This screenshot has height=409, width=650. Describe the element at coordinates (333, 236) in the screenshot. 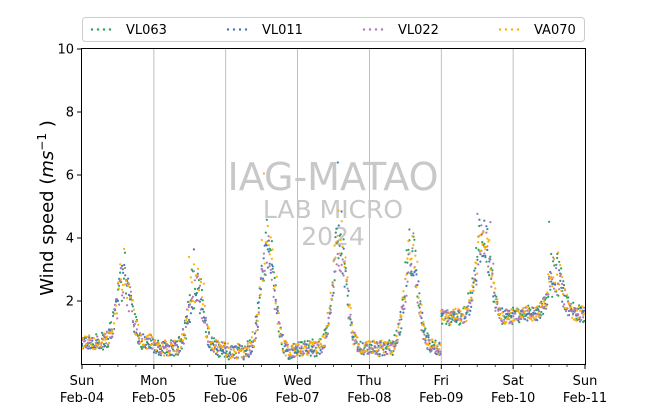

I see `watermark-line-3: 2024` at that location.